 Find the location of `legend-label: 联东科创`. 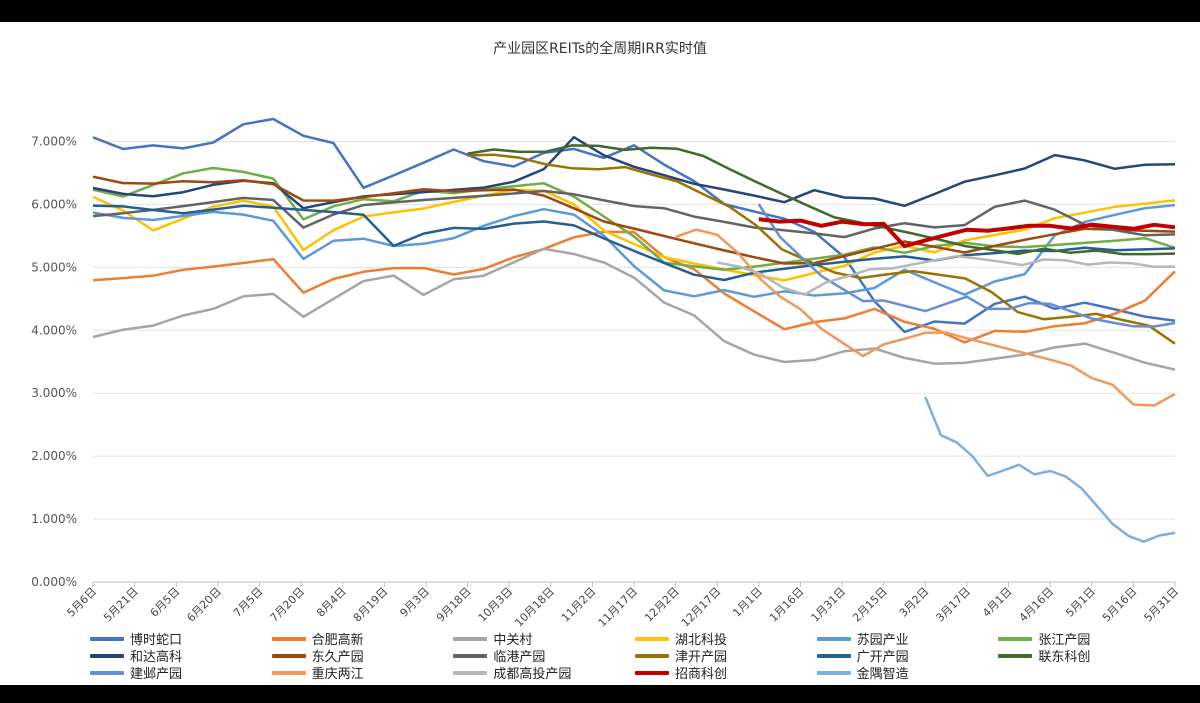

legend-label: 联东科创 is located at coordinates (1064, 657).